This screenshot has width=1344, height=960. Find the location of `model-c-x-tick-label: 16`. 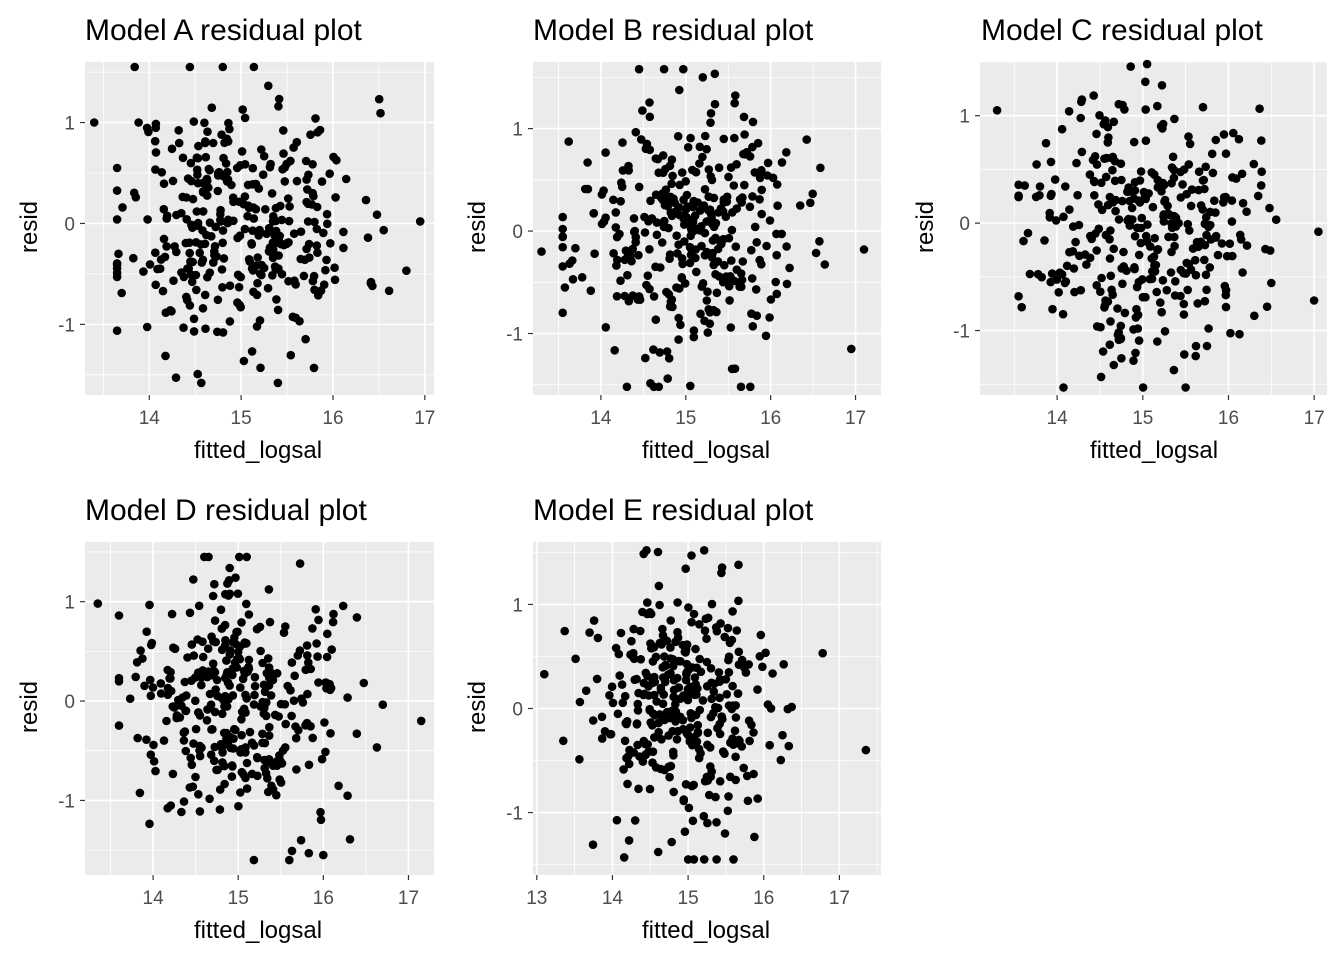

model-c-x-tick-label: 16 is located at coordinates (1228, 418).